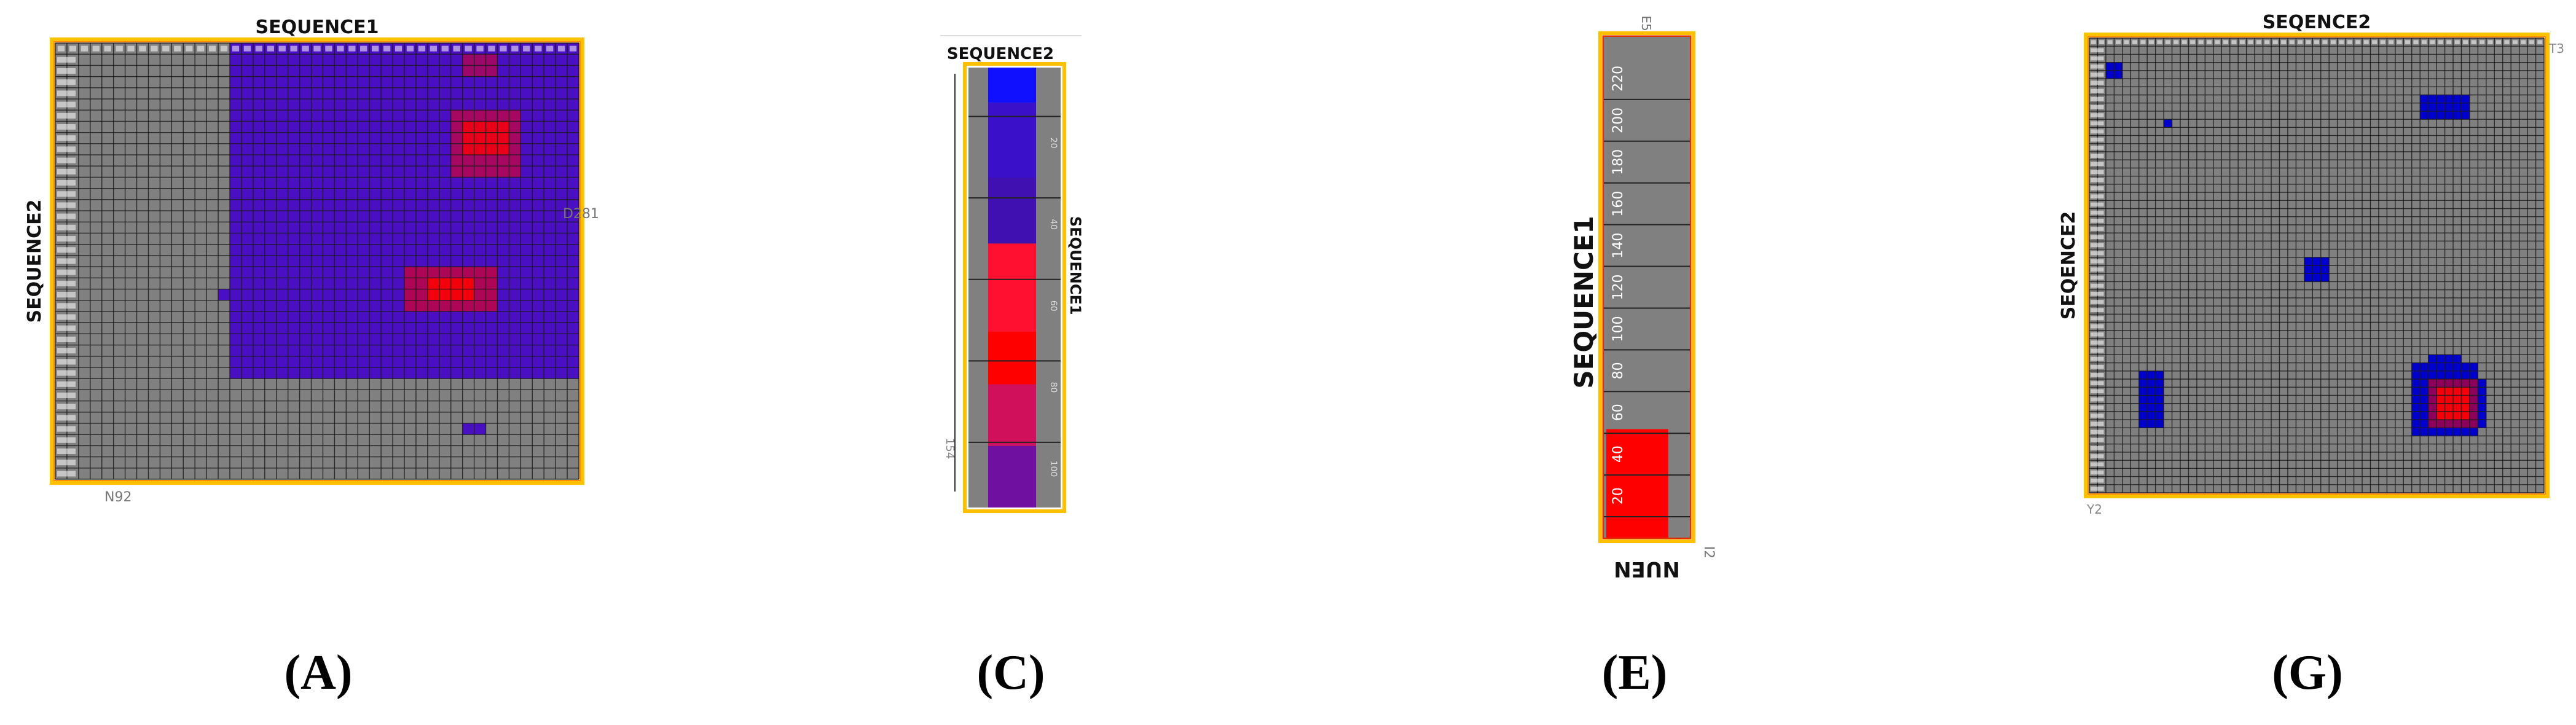 Image resolution: width=2576 pixels, height=725 pixels. I want to click on caption-e: (E), so click(1634, 673).